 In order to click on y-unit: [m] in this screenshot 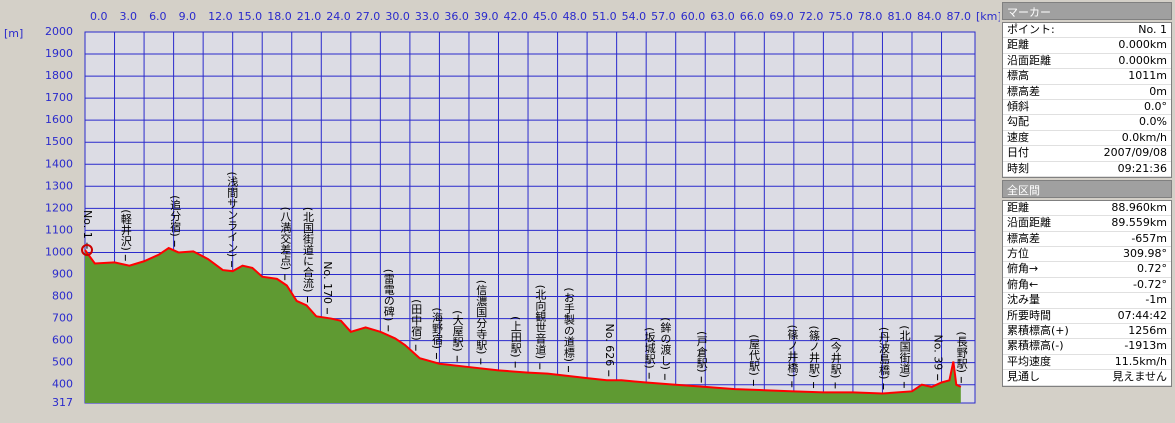, I will do `click(13, 33)`.